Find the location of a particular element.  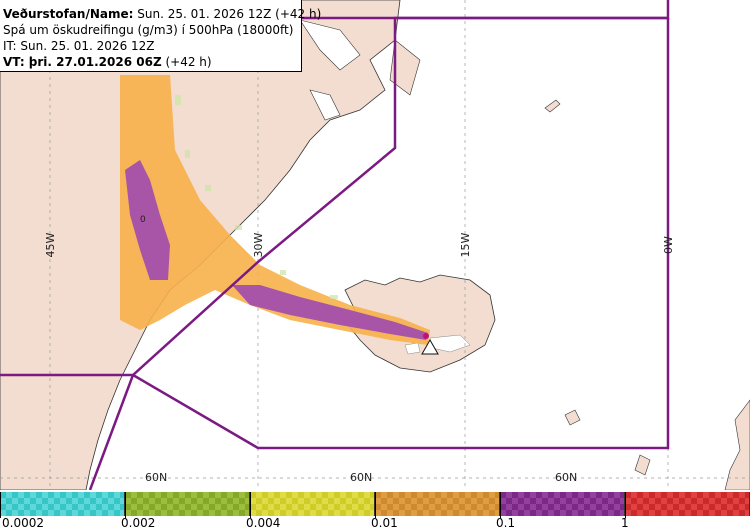

legend-color-bar is located at coordinates (375, 504).